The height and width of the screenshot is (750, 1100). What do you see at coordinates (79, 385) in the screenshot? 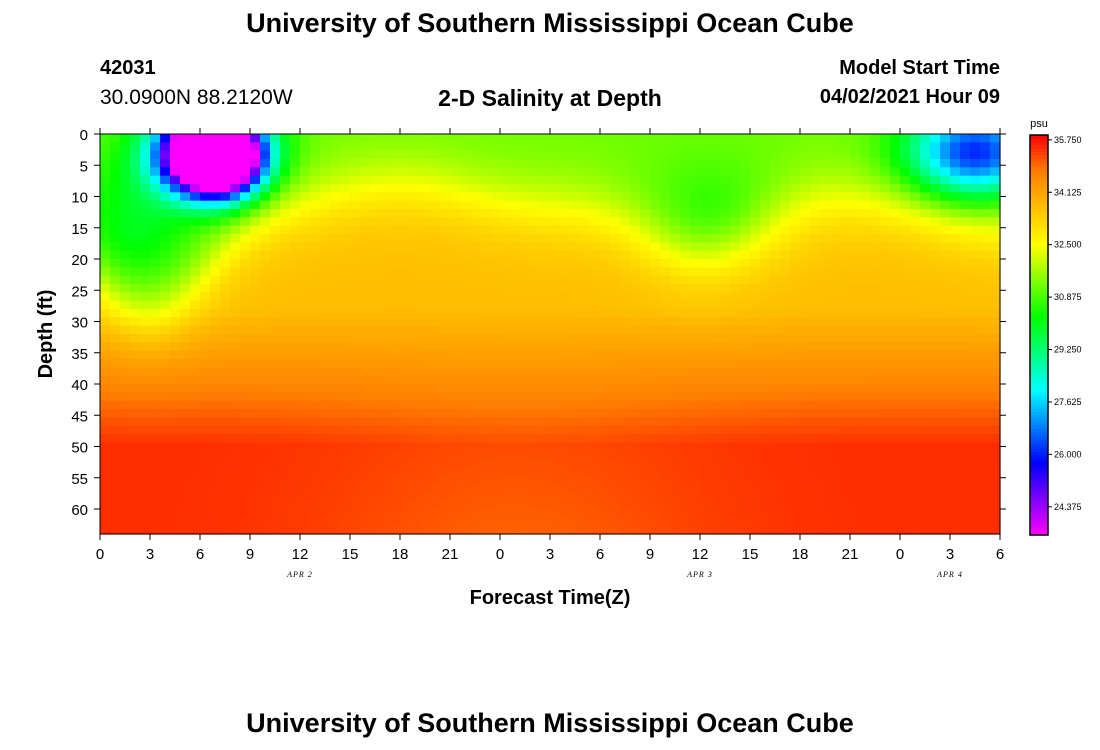
I see `y-tick-label: 40` at bounding box center [79, 385].